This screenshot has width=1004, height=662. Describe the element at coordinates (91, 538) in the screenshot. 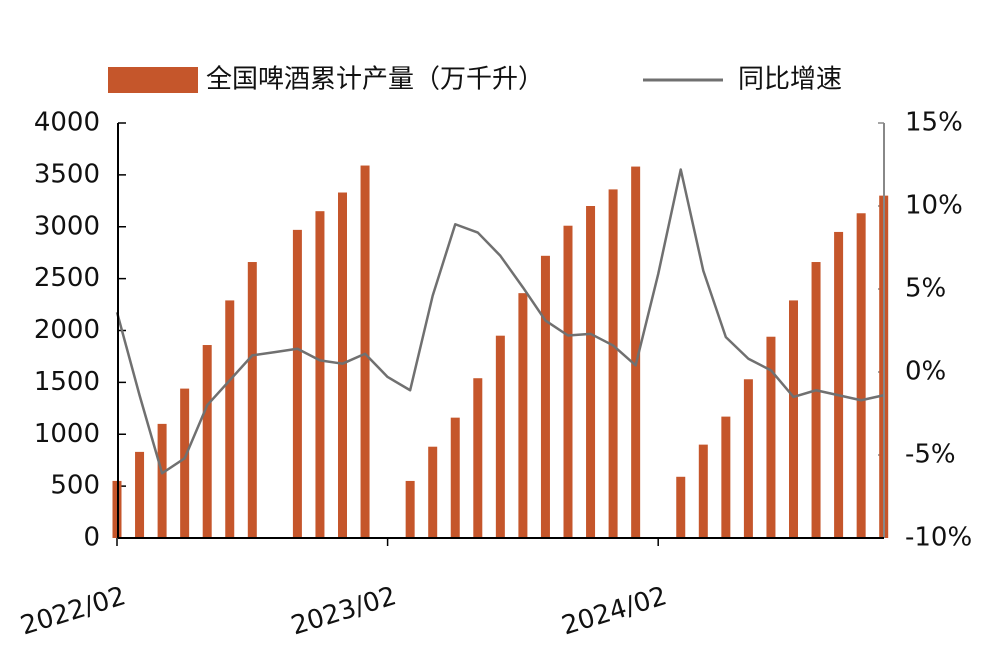

I see `y-tick-label: 0` at that location.